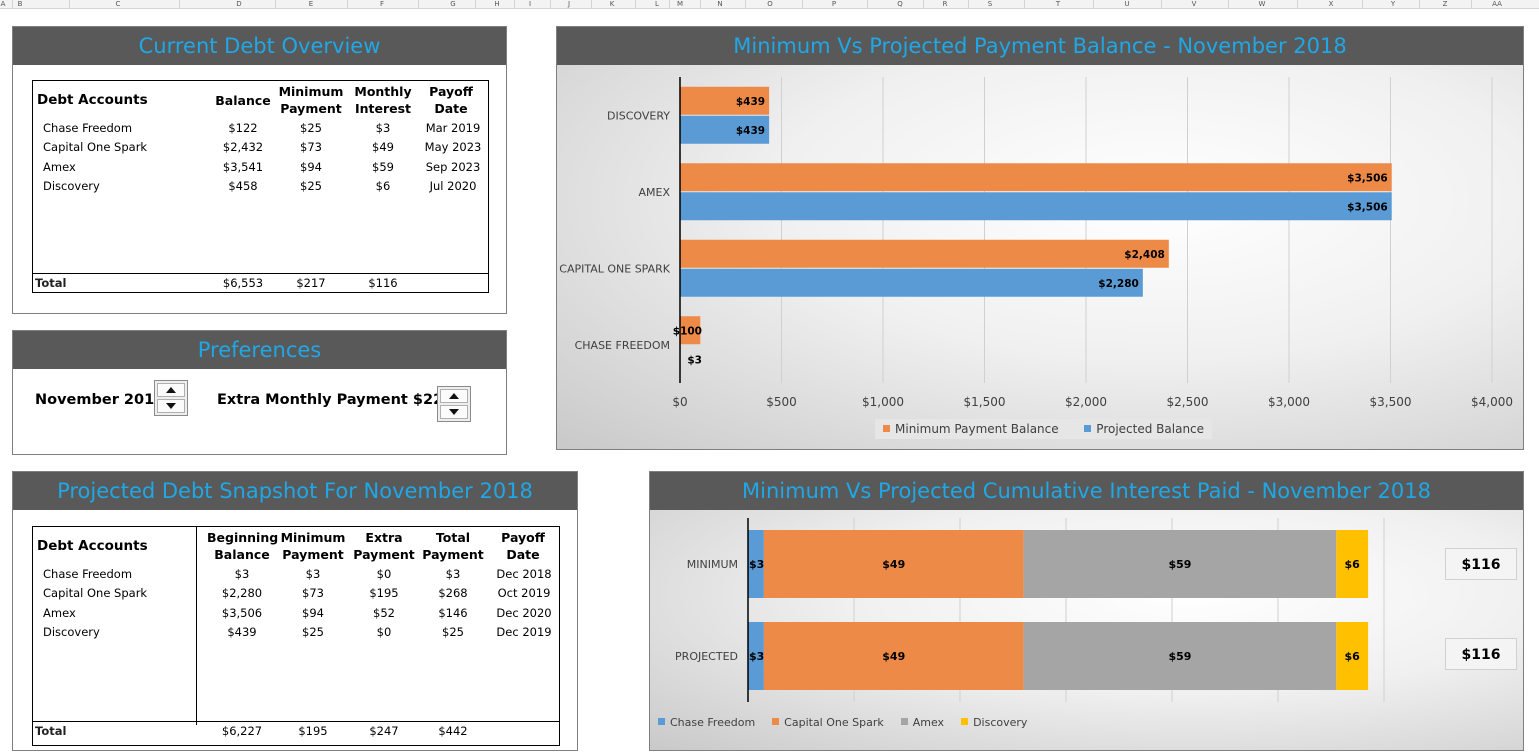  Describe the element at coordinates (313, 731) in the screenshot. I see `total-minimum: $195` at that location.